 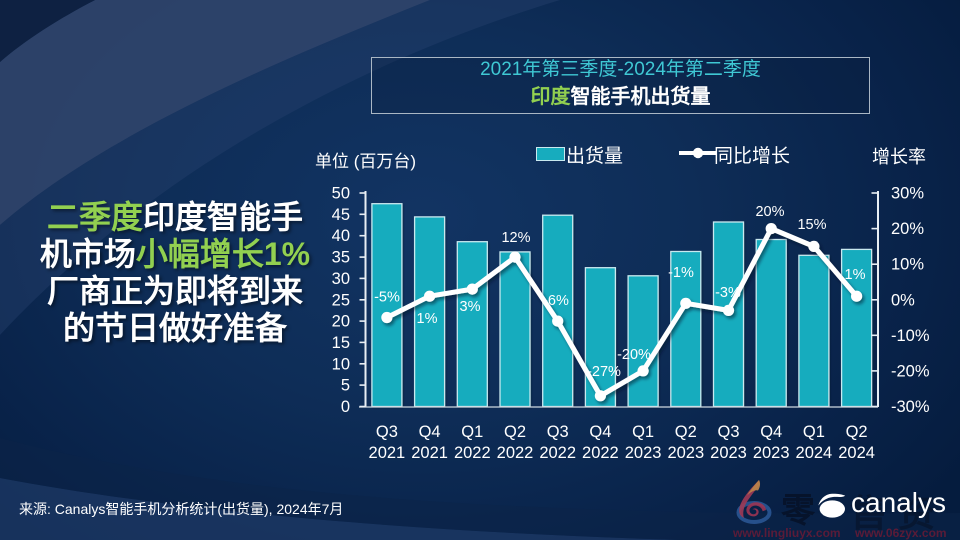 I want to click on svg-text: -3%, so click(x=728, y=293).